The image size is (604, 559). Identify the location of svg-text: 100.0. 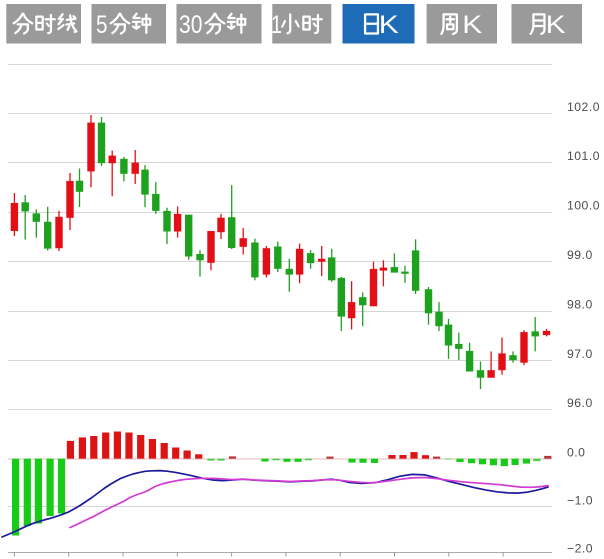
(583, 206).